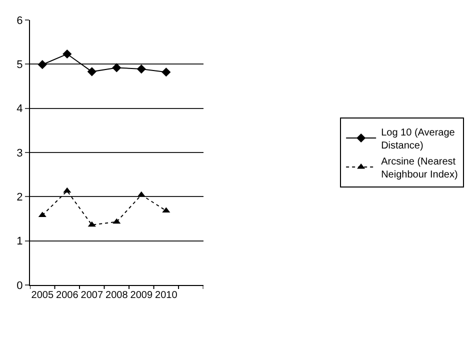 The width and height of the screenshot is (474, 345). Describe the element at coordinates (19, 65) in the screenshot. I see `y-tick-label: 5` at that location.